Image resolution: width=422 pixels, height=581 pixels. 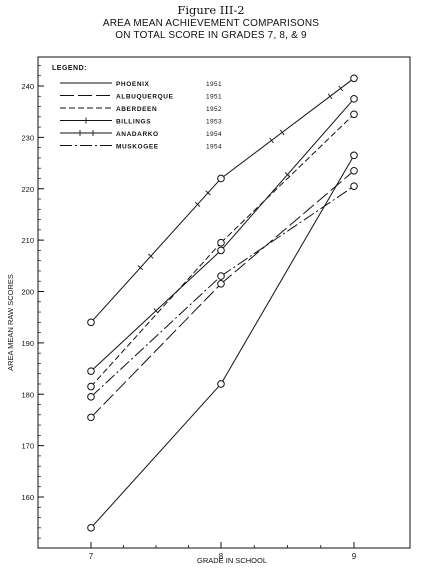 I want to click on y-tick-label: 220, so click(x=27, y=189).